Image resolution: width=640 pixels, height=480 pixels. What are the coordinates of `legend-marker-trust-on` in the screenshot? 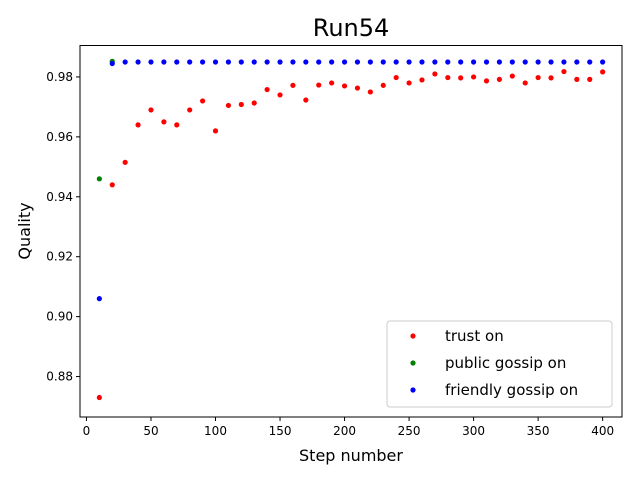 It's located at (413, 336).